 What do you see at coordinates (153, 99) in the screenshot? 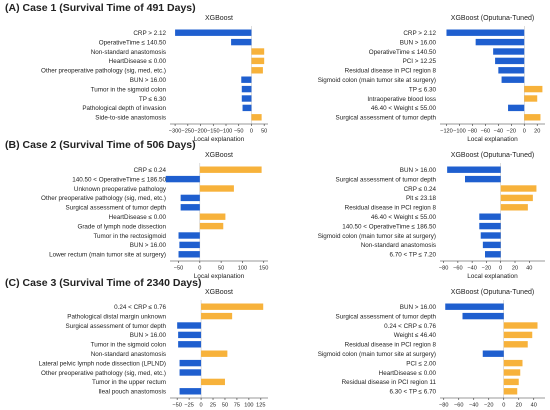
I see `category-label: TP ≤ 6.30` at bounding box center [153, 99].